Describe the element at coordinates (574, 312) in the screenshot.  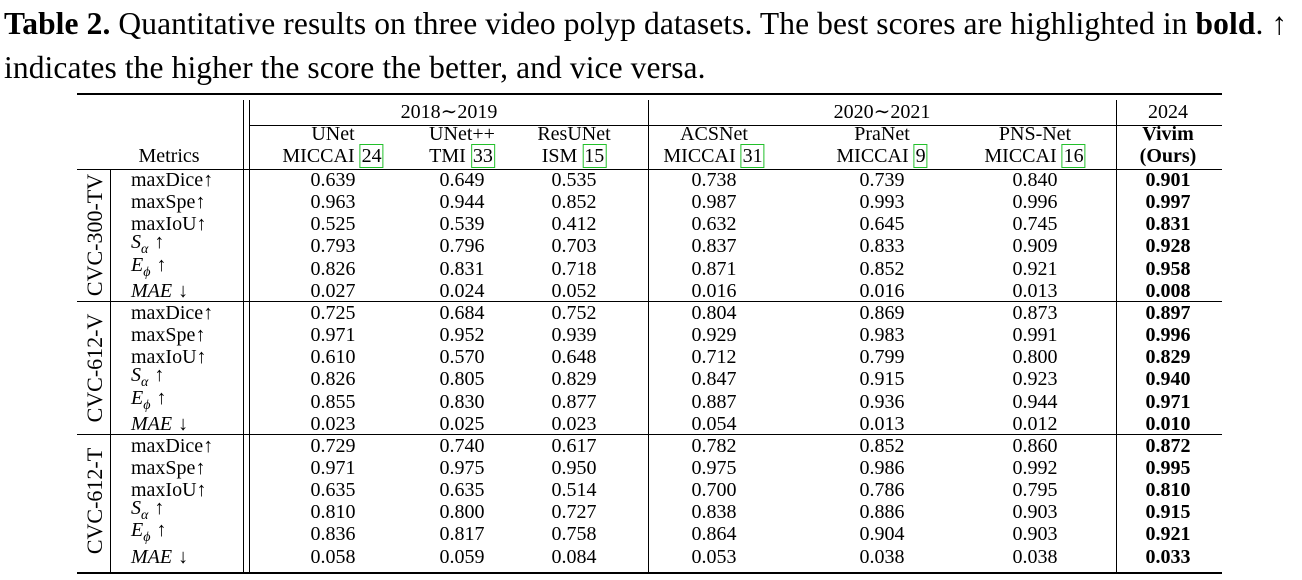
I see `score-cell: 0.752` at that location.